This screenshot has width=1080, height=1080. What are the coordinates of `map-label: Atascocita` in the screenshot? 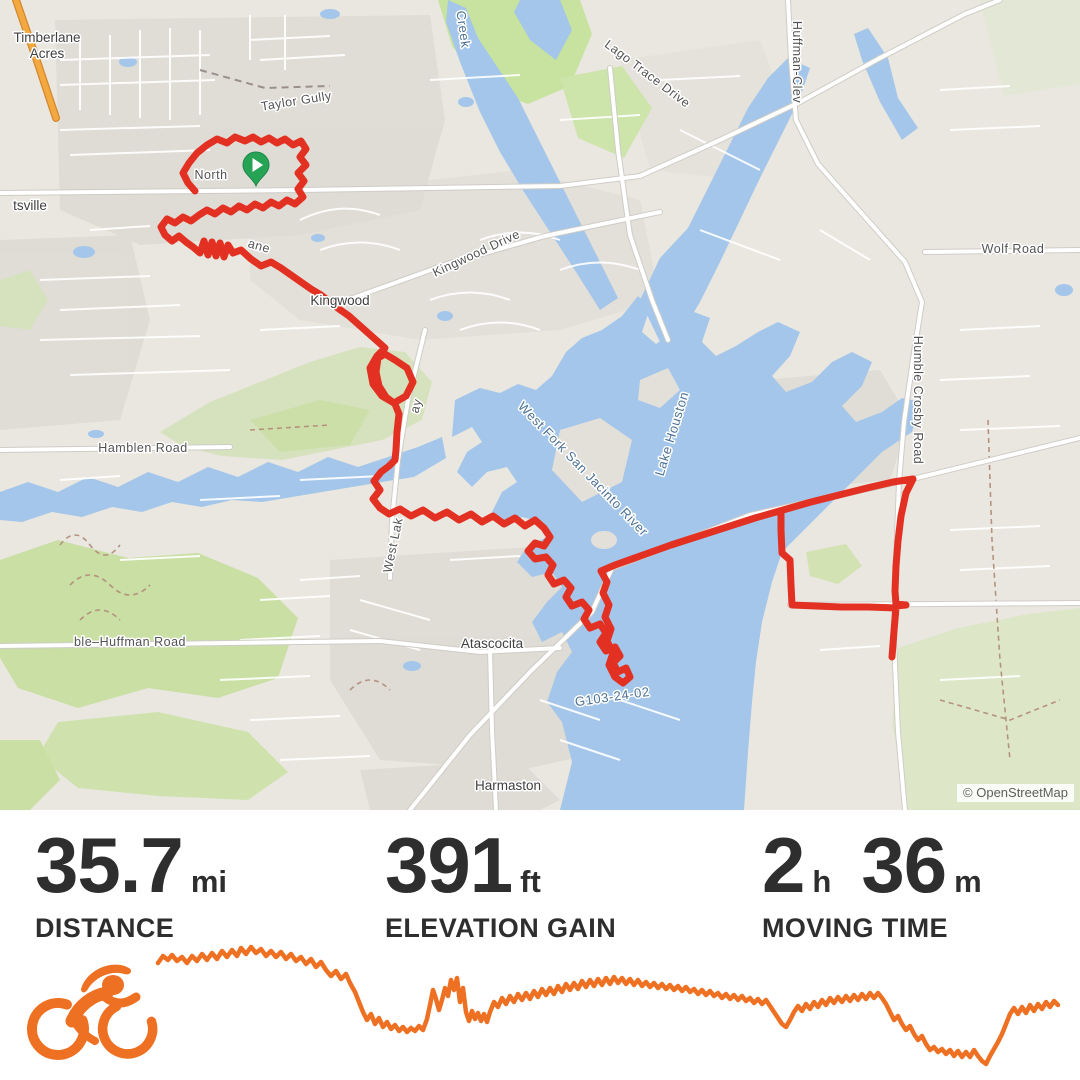 It's located at (492, 643).